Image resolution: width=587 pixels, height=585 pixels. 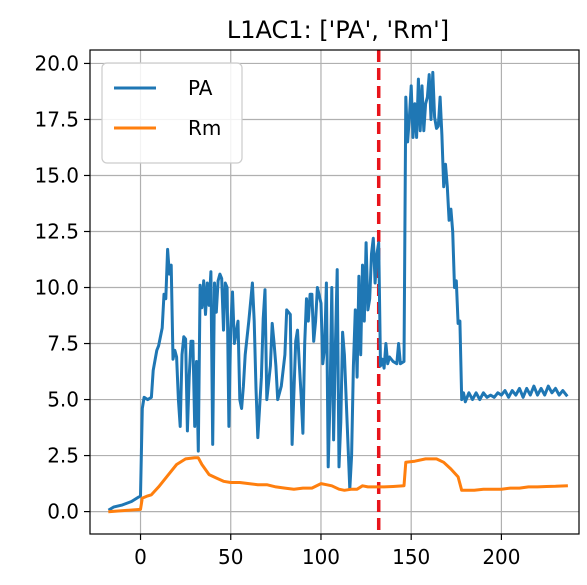 I want to click on legend: PA Rm, so click(x=172, y=113).